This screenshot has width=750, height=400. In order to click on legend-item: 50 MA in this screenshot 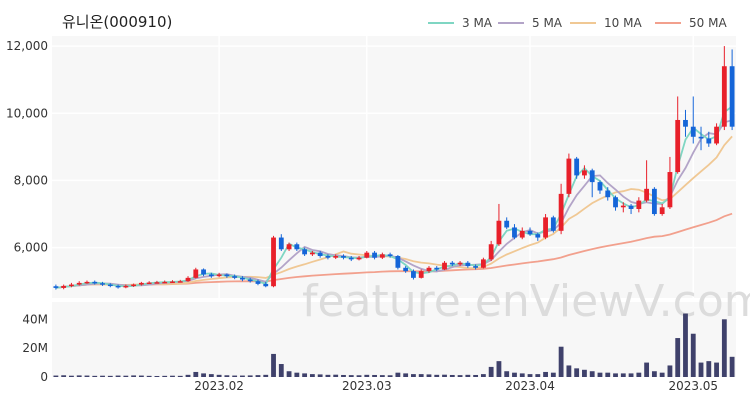, I will do `click(691, 23)`.